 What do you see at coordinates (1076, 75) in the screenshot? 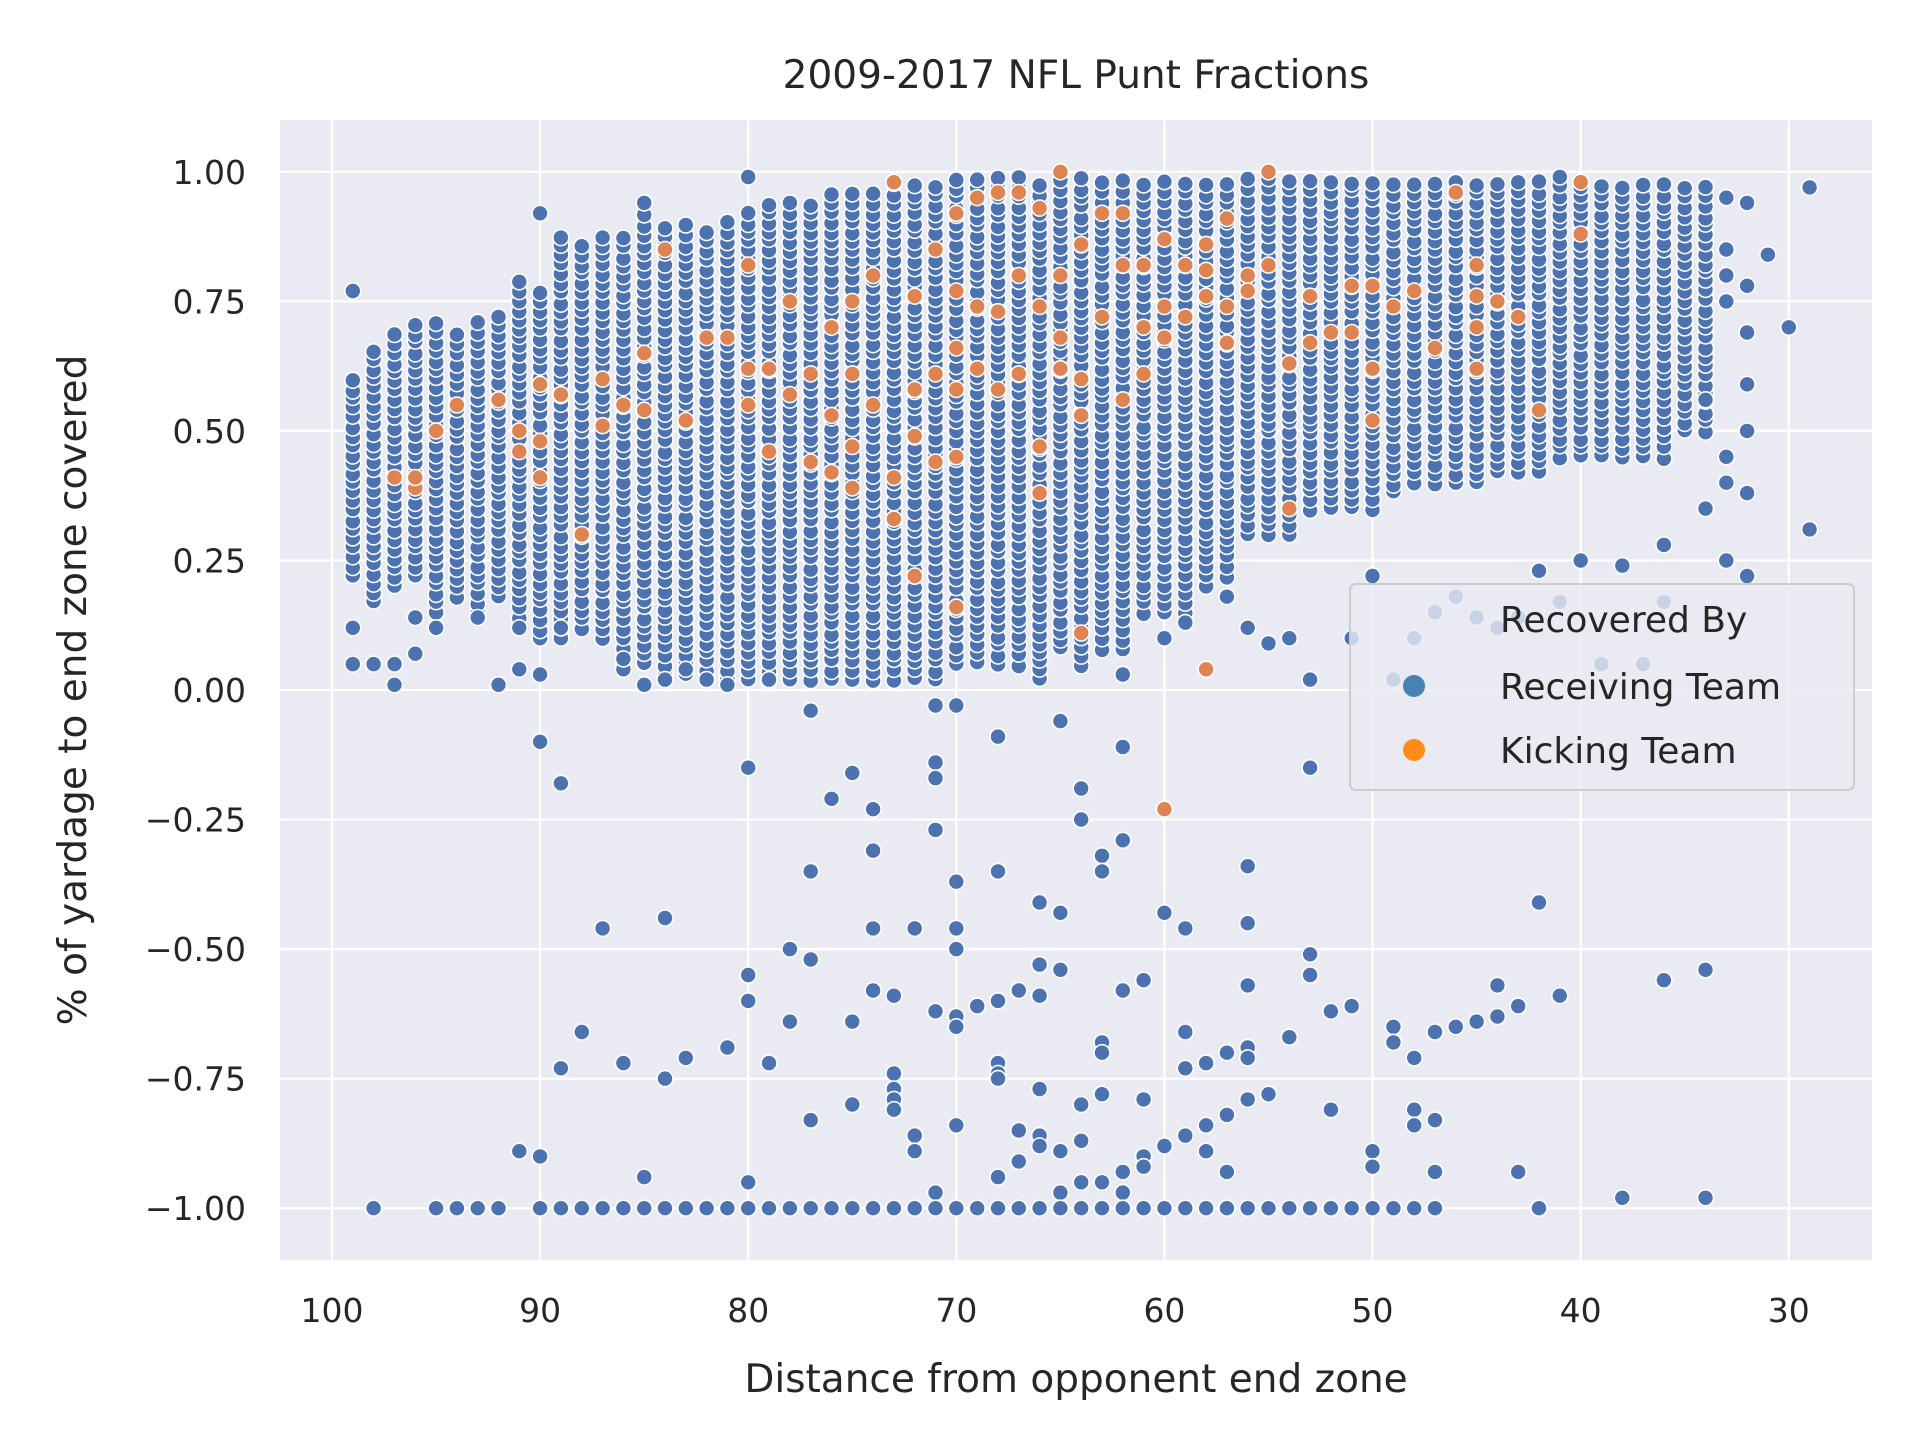
I see `chart-title: 2009-2017 NFL Punt Fractions` at bounding box center [1076, 75].